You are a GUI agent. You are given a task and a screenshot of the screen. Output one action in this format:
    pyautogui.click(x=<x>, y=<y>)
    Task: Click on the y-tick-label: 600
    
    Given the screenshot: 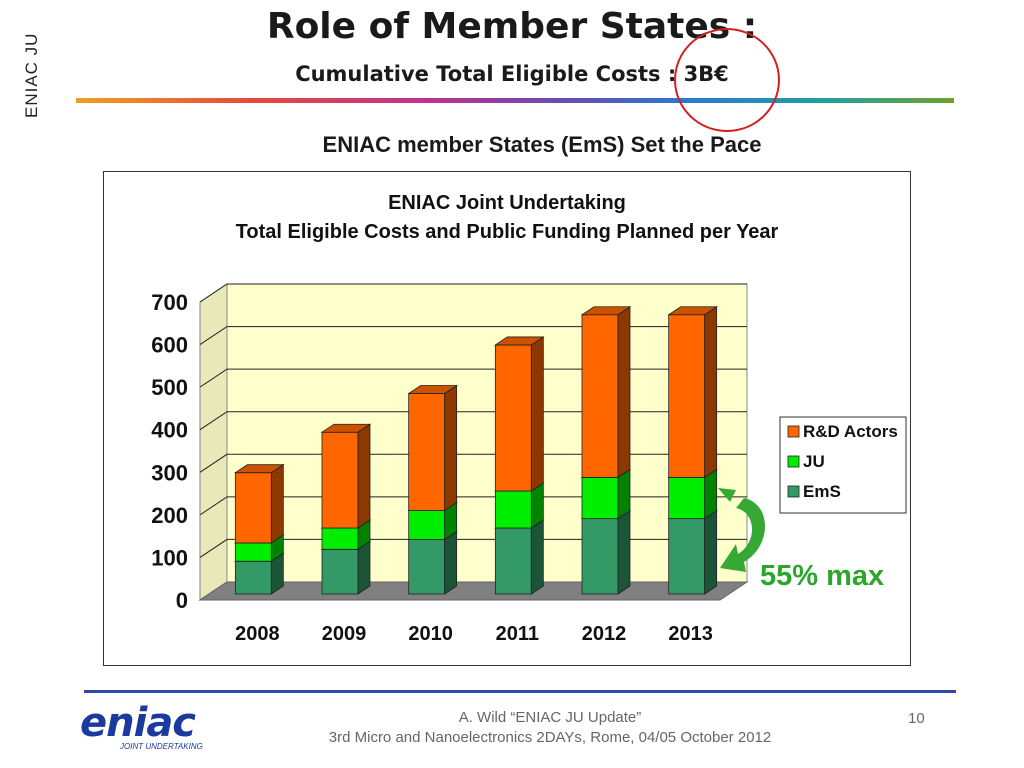 What is the action you would take?
    pyautogui.click(x=169, y=345)
    